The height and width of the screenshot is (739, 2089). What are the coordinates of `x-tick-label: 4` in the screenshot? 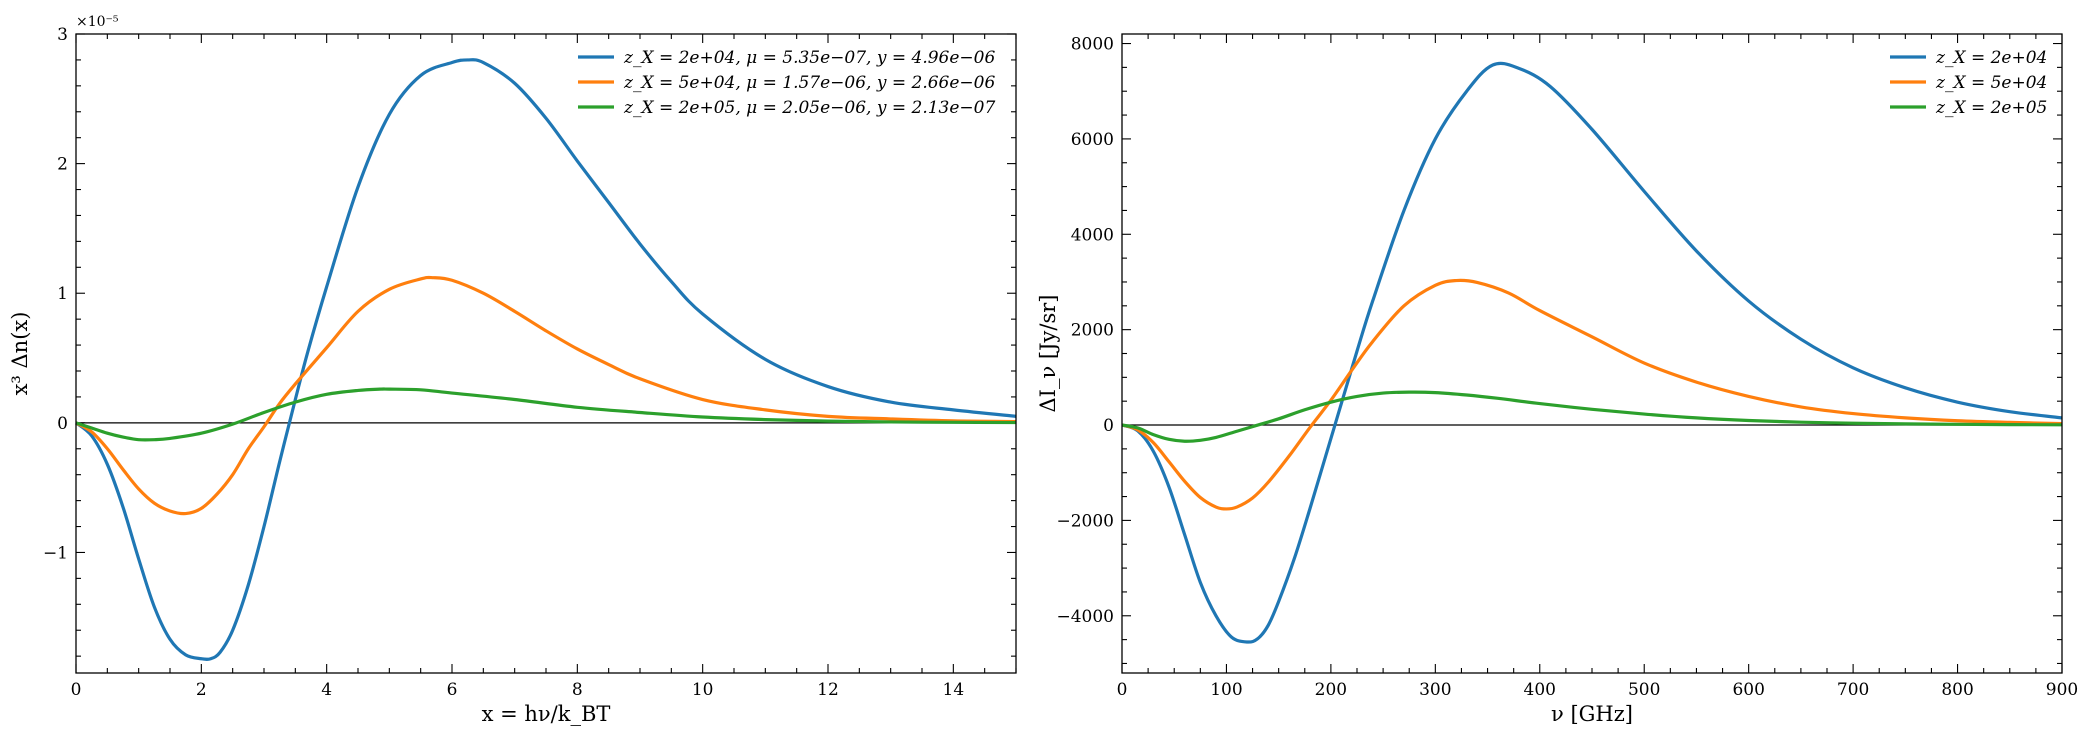 It's located at (326, 690).